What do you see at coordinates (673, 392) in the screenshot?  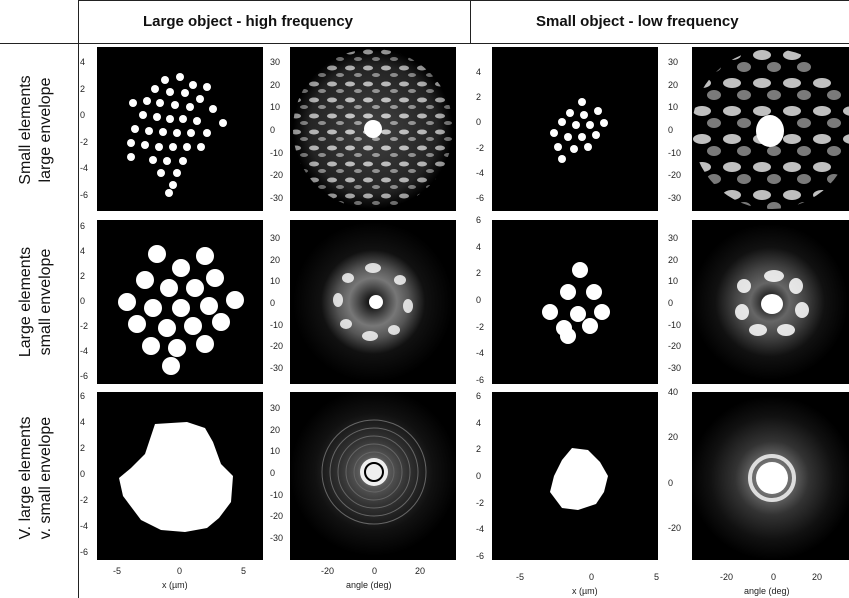 I see `y-tick-r3c4-0: 40` at bounding box center [673, 392].